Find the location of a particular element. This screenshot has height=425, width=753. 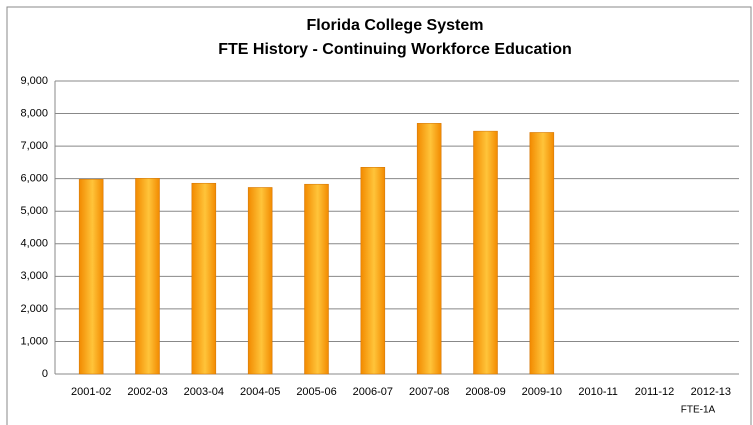

y-tick-label: 8,000 is located at coordinates (34, 113).